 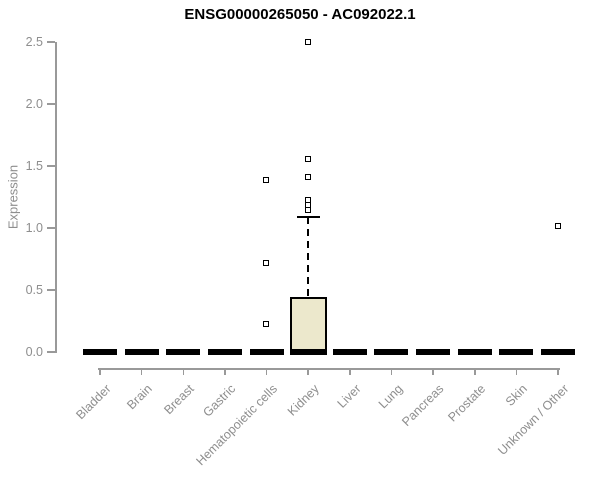 I want to click on zero-bar-bladder, so click(x=100, y=352).